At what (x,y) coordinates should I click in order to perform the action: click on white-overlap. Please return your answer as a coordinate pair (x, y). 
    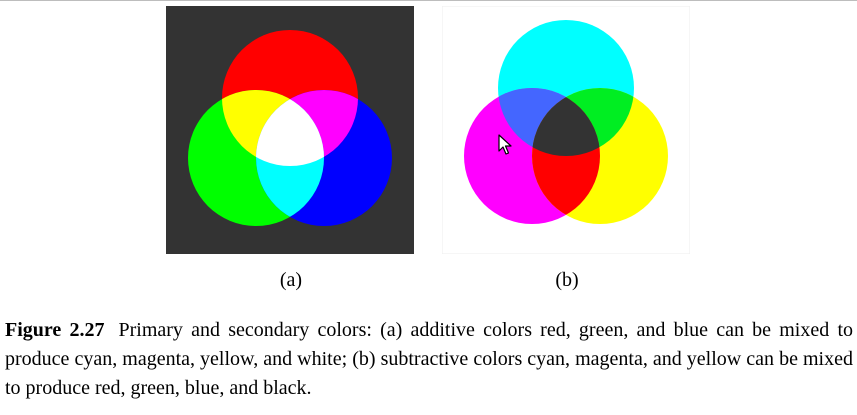
    Looking at the image, I should click on (290, 128).